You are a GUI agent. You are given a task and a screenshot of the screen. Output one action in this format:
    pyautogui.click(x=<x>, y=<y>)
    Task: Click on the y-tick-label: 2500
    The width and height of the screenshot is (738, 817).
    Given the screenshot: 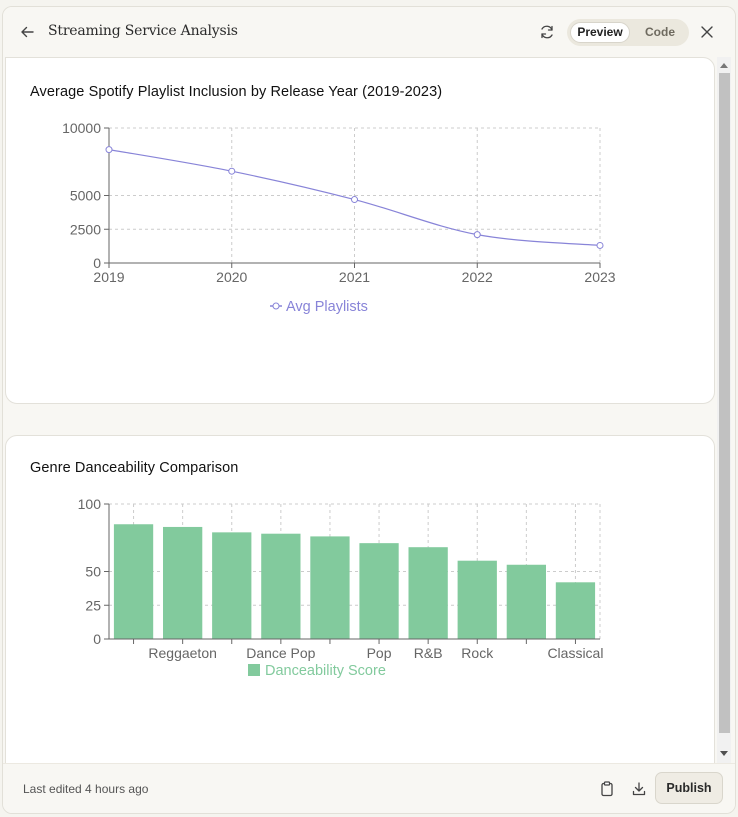 What is the action you would take?
    pyautogui.click(x=85, y=229)
    